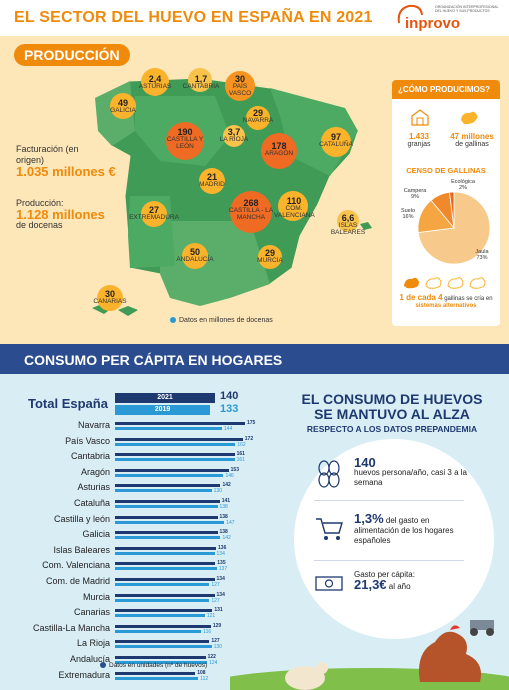 The width and height of the screenshot is (509, 690). Describe the element at coordinates (348, 221) in the screenshot. I see `bubble-baleares` at that location.